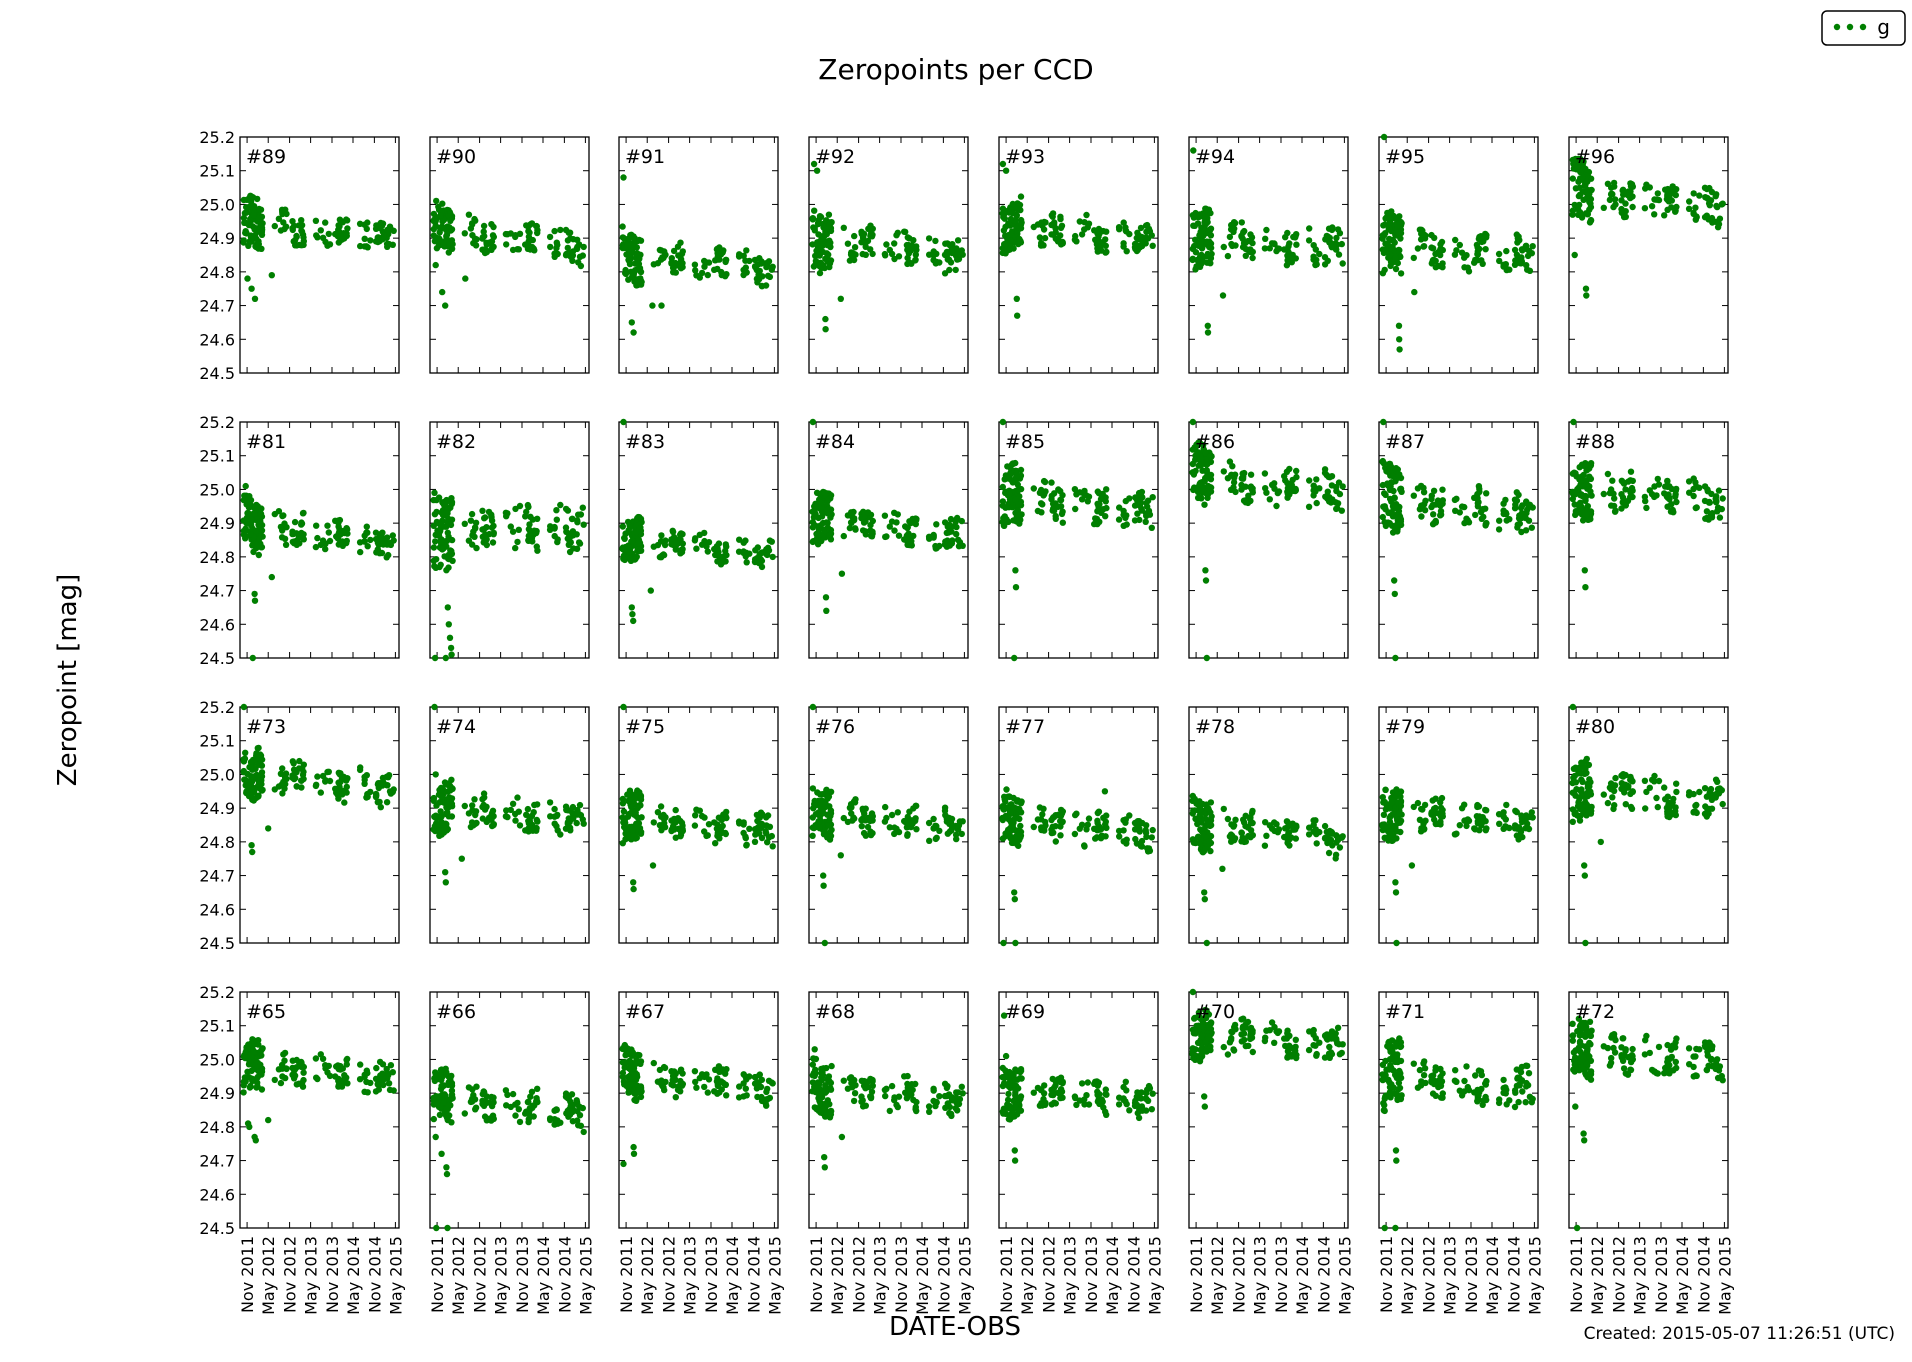 This screenshot has width=1912, height=1362. What do you see at coordinates (645, 442) in the screenshot?
I see `ccd-panel-label: #83` at bounding box center [645, 442].